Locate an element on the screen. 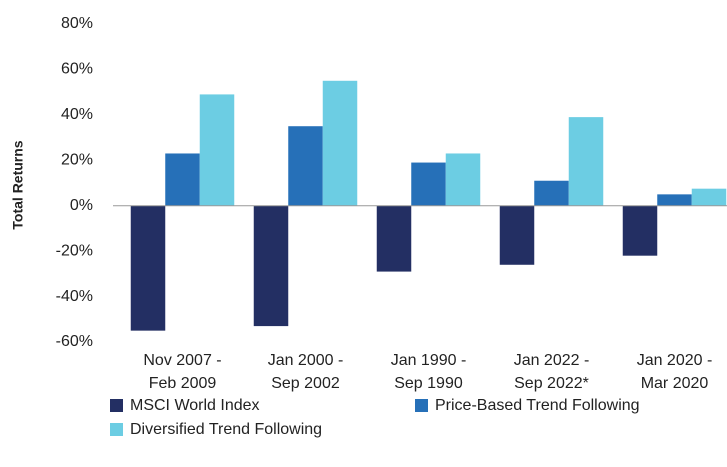 The height and width of the screenshot is (467, 727). x-tick-label: Feb 2009 is located at coordinates (183, 383).